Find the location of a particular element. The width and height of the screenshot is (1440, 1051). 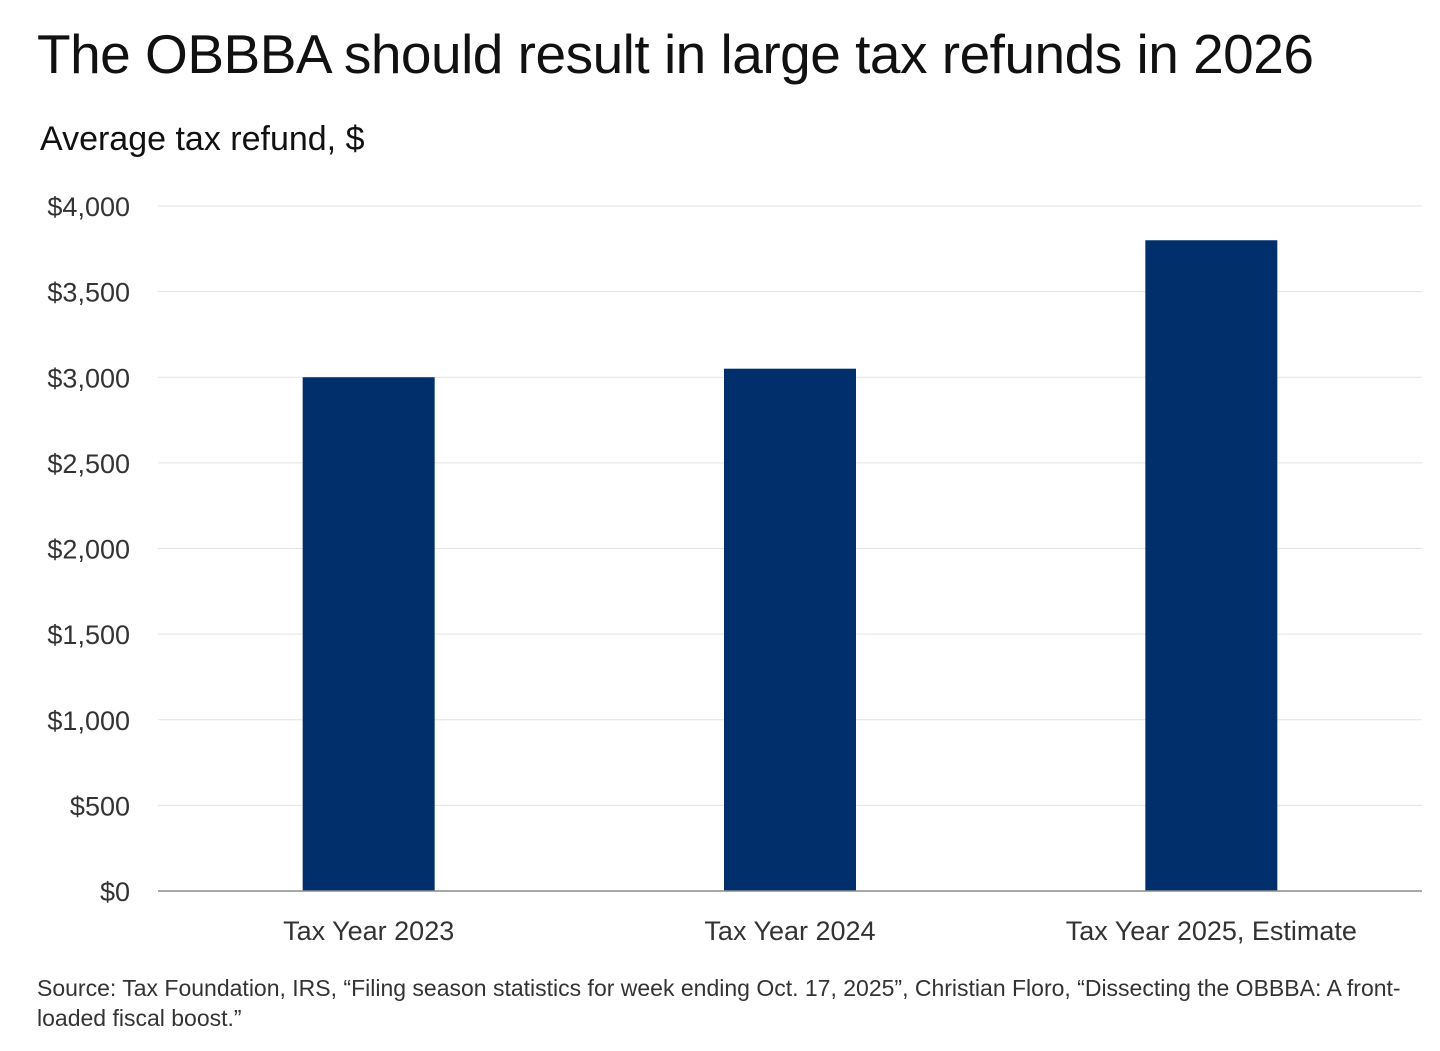

y-tick-label: $2,500 is located at coordinates (88, 464).